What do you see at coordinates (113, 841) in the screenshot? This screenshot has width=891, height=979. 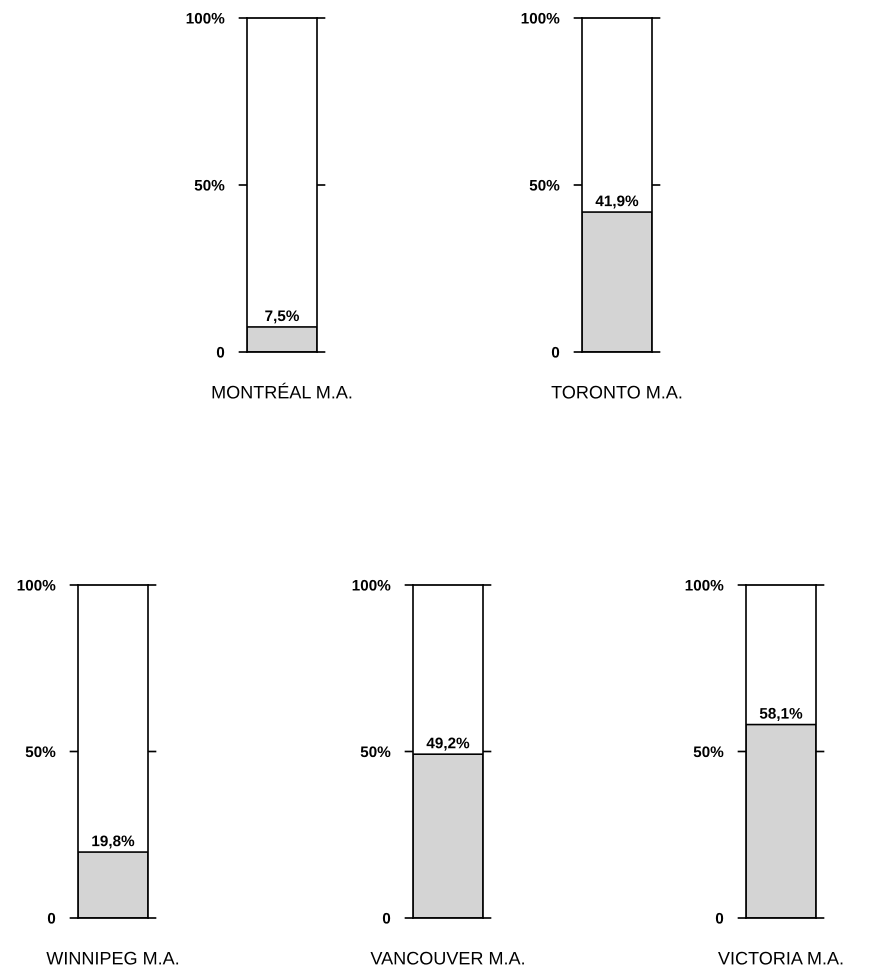 I see `data-label: 19,8%` at bounding box center [113, 841].